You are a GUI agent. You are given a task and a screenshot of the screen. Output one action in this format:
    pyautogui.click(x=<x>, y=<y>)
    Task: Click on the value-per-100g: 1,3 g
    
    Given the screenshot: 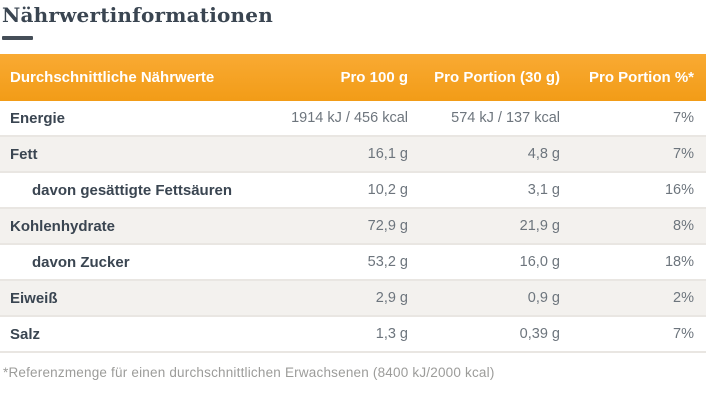 What is the action you would take?
    pyautogui.click(x=391, y=334)
    